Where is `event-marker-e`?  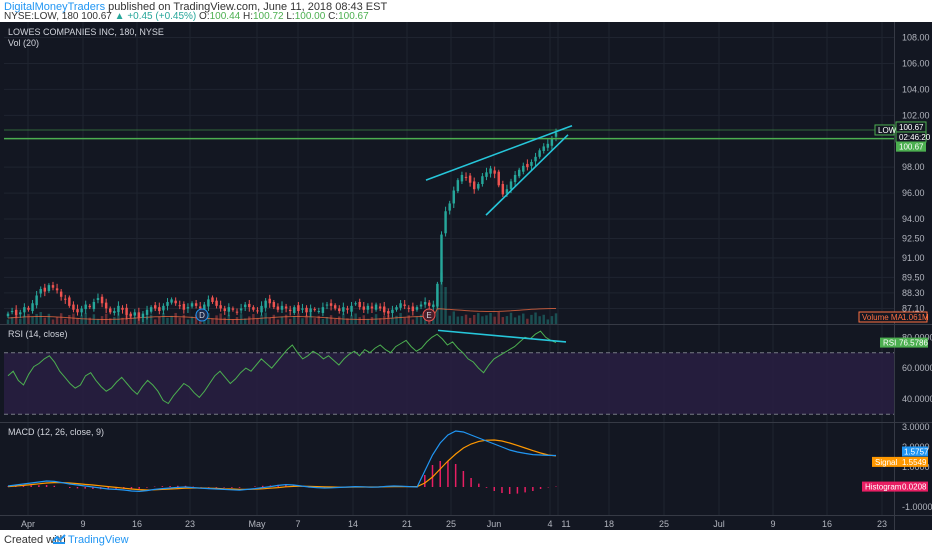
event-marker-e is located at coordinates (429, 315).